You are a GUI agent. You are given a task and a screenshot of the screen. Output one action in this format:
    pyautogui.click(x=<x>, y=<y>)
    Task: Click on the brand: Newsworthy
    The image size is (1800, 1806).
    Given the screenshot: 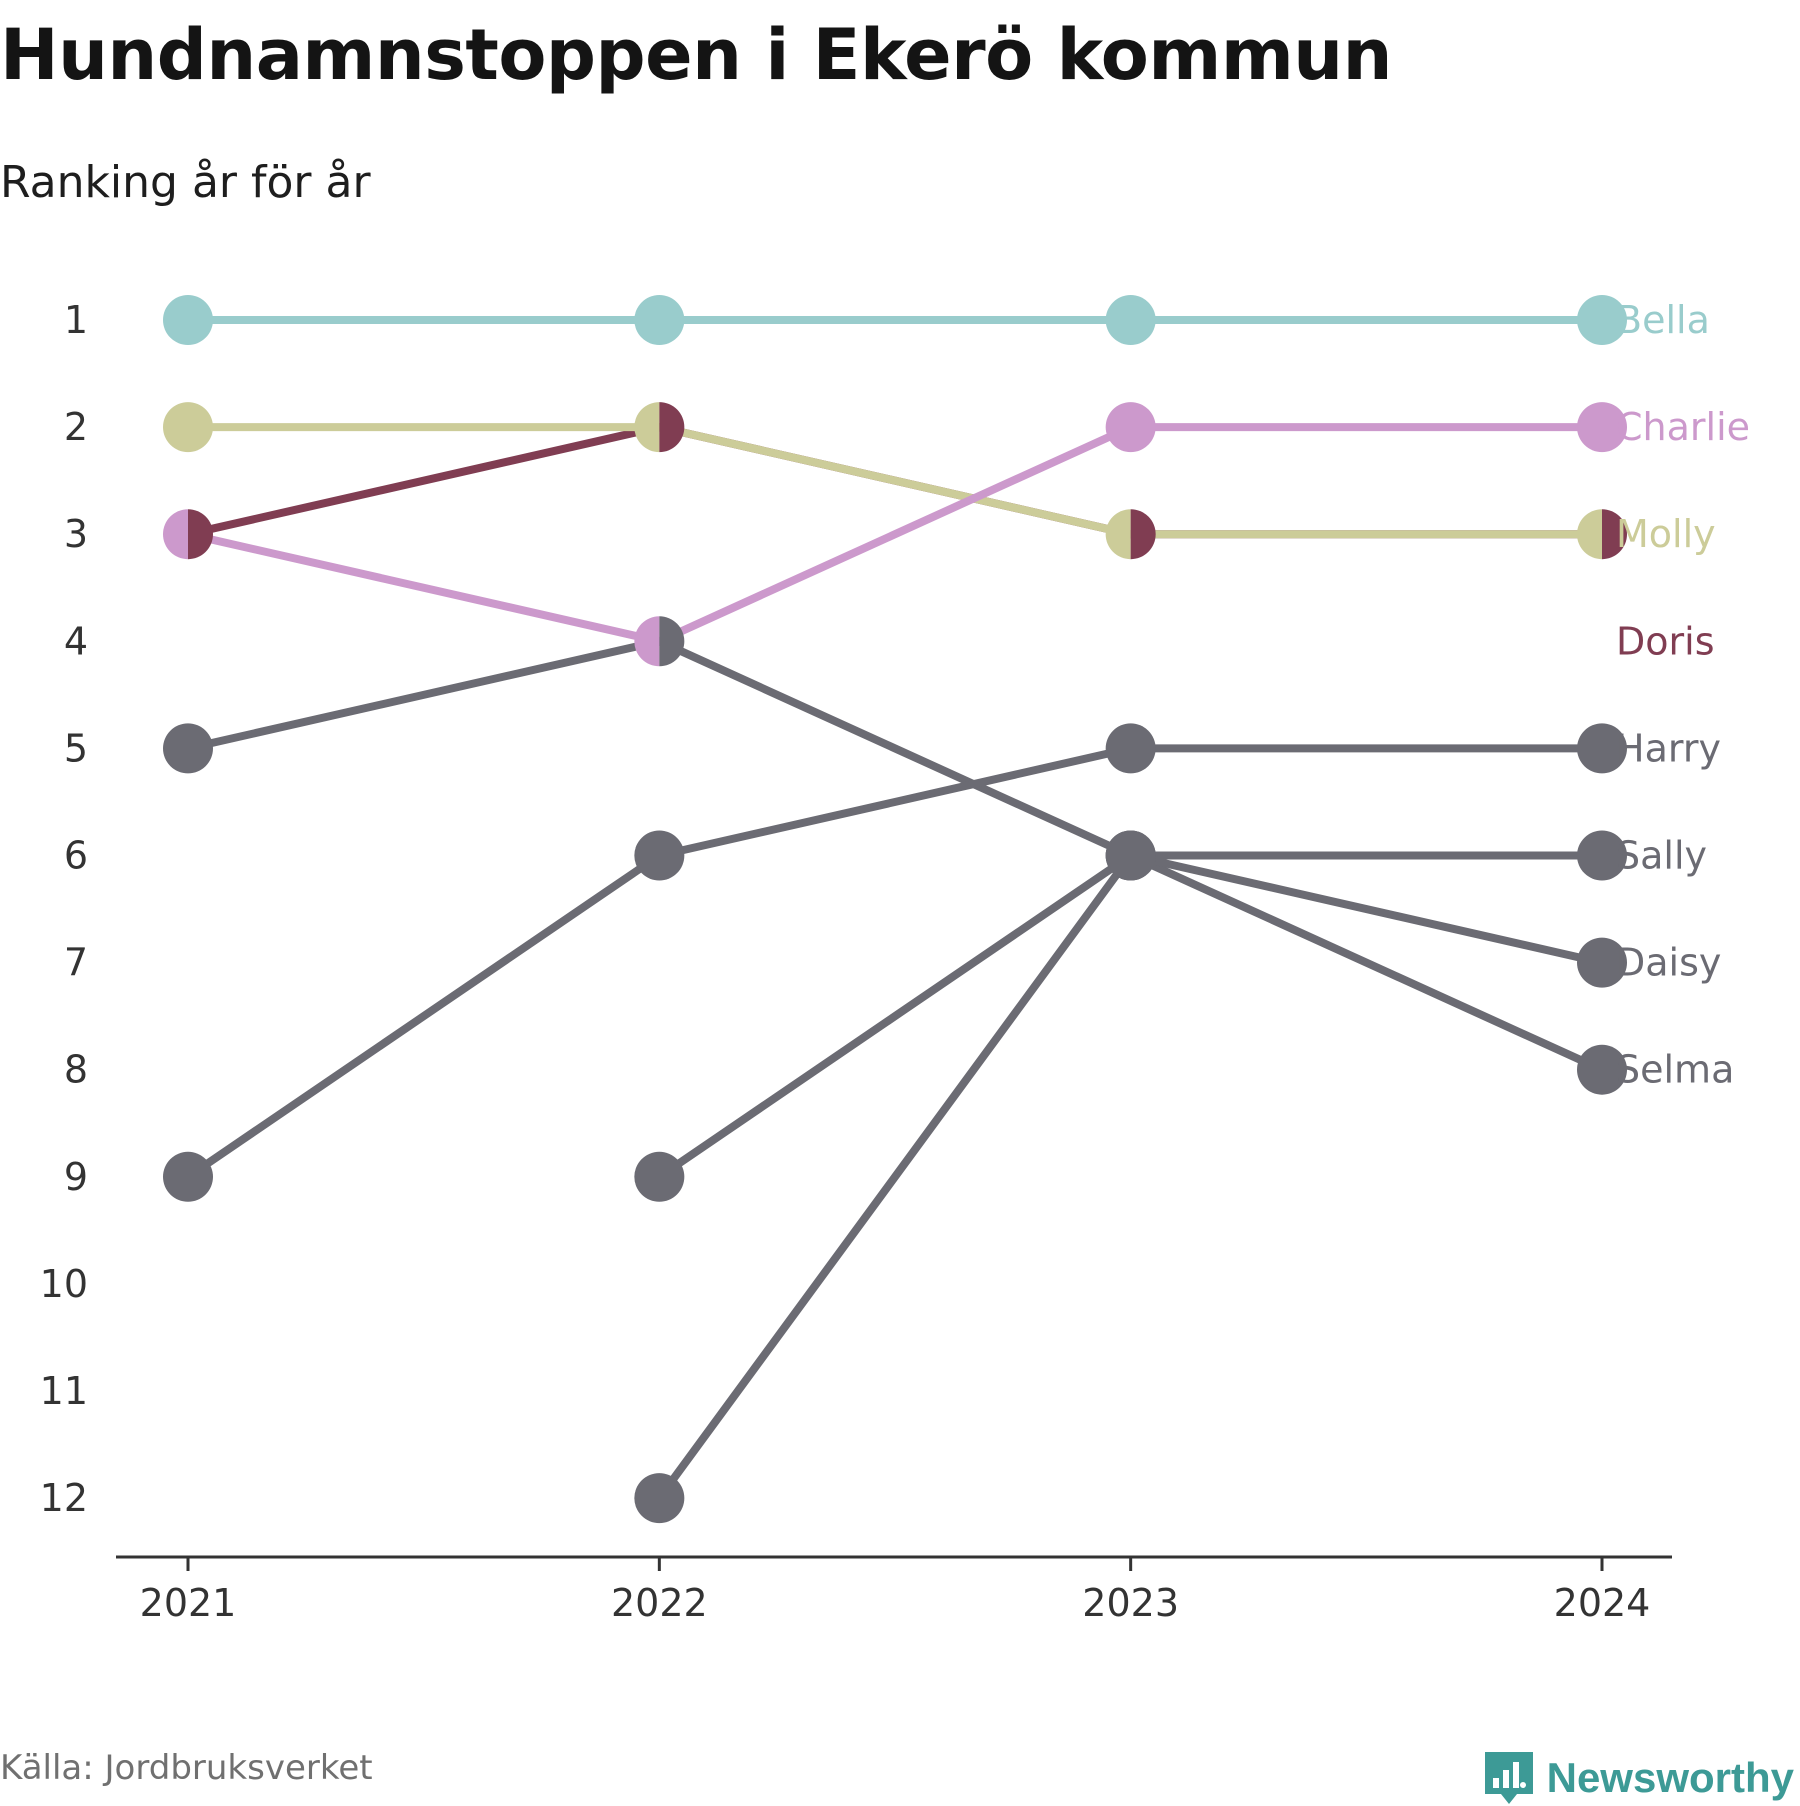 What is the action you would take?
    pyautogui.click(x=1638, y=1778)
    